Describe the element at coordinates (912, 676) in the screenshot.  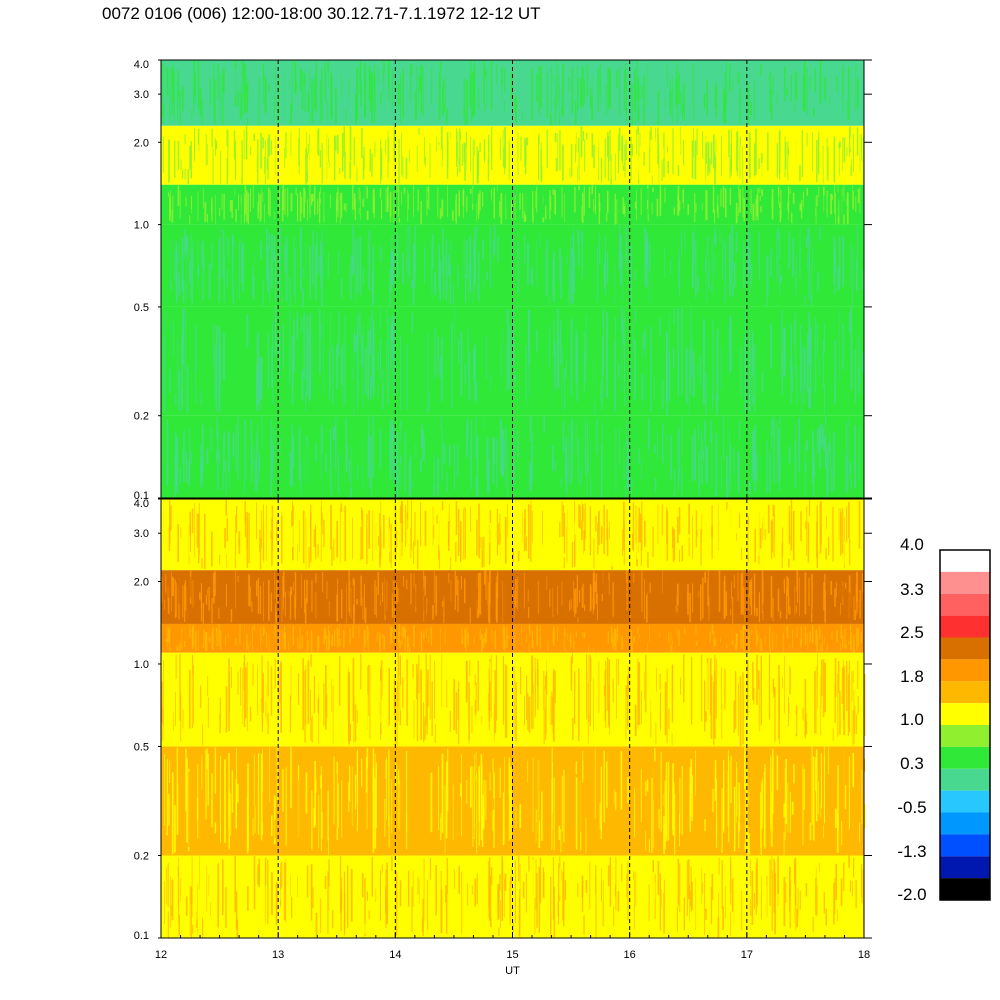
I see `colorbar-label: 1.8` at that location.